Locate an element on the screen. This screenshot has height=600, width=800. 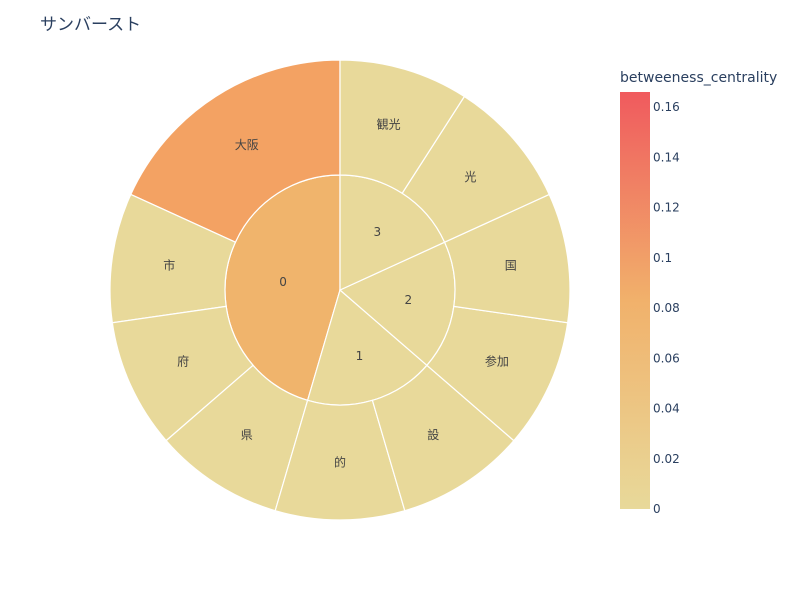
colorbar-tick-label: 0.02 is located at coordinates (666, 459).